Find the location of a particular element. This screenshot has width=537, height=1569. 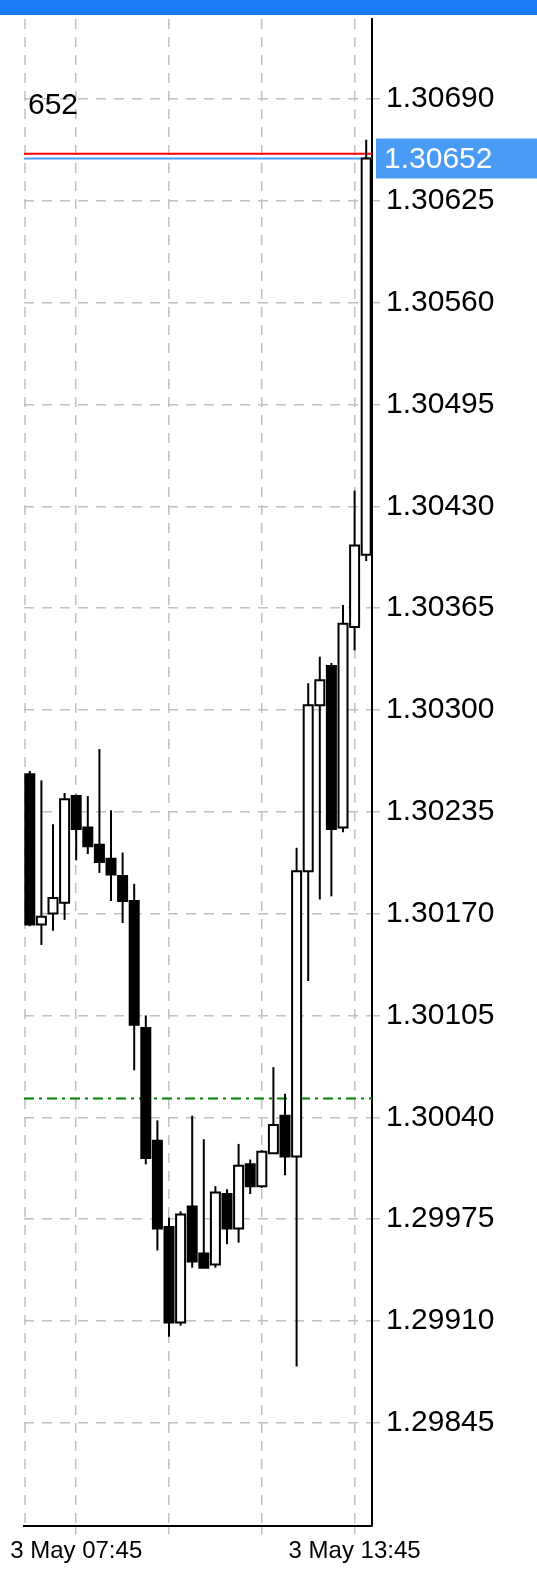

x-tick-label: 3 May 13:45 is located at coordinates (354, 1550).